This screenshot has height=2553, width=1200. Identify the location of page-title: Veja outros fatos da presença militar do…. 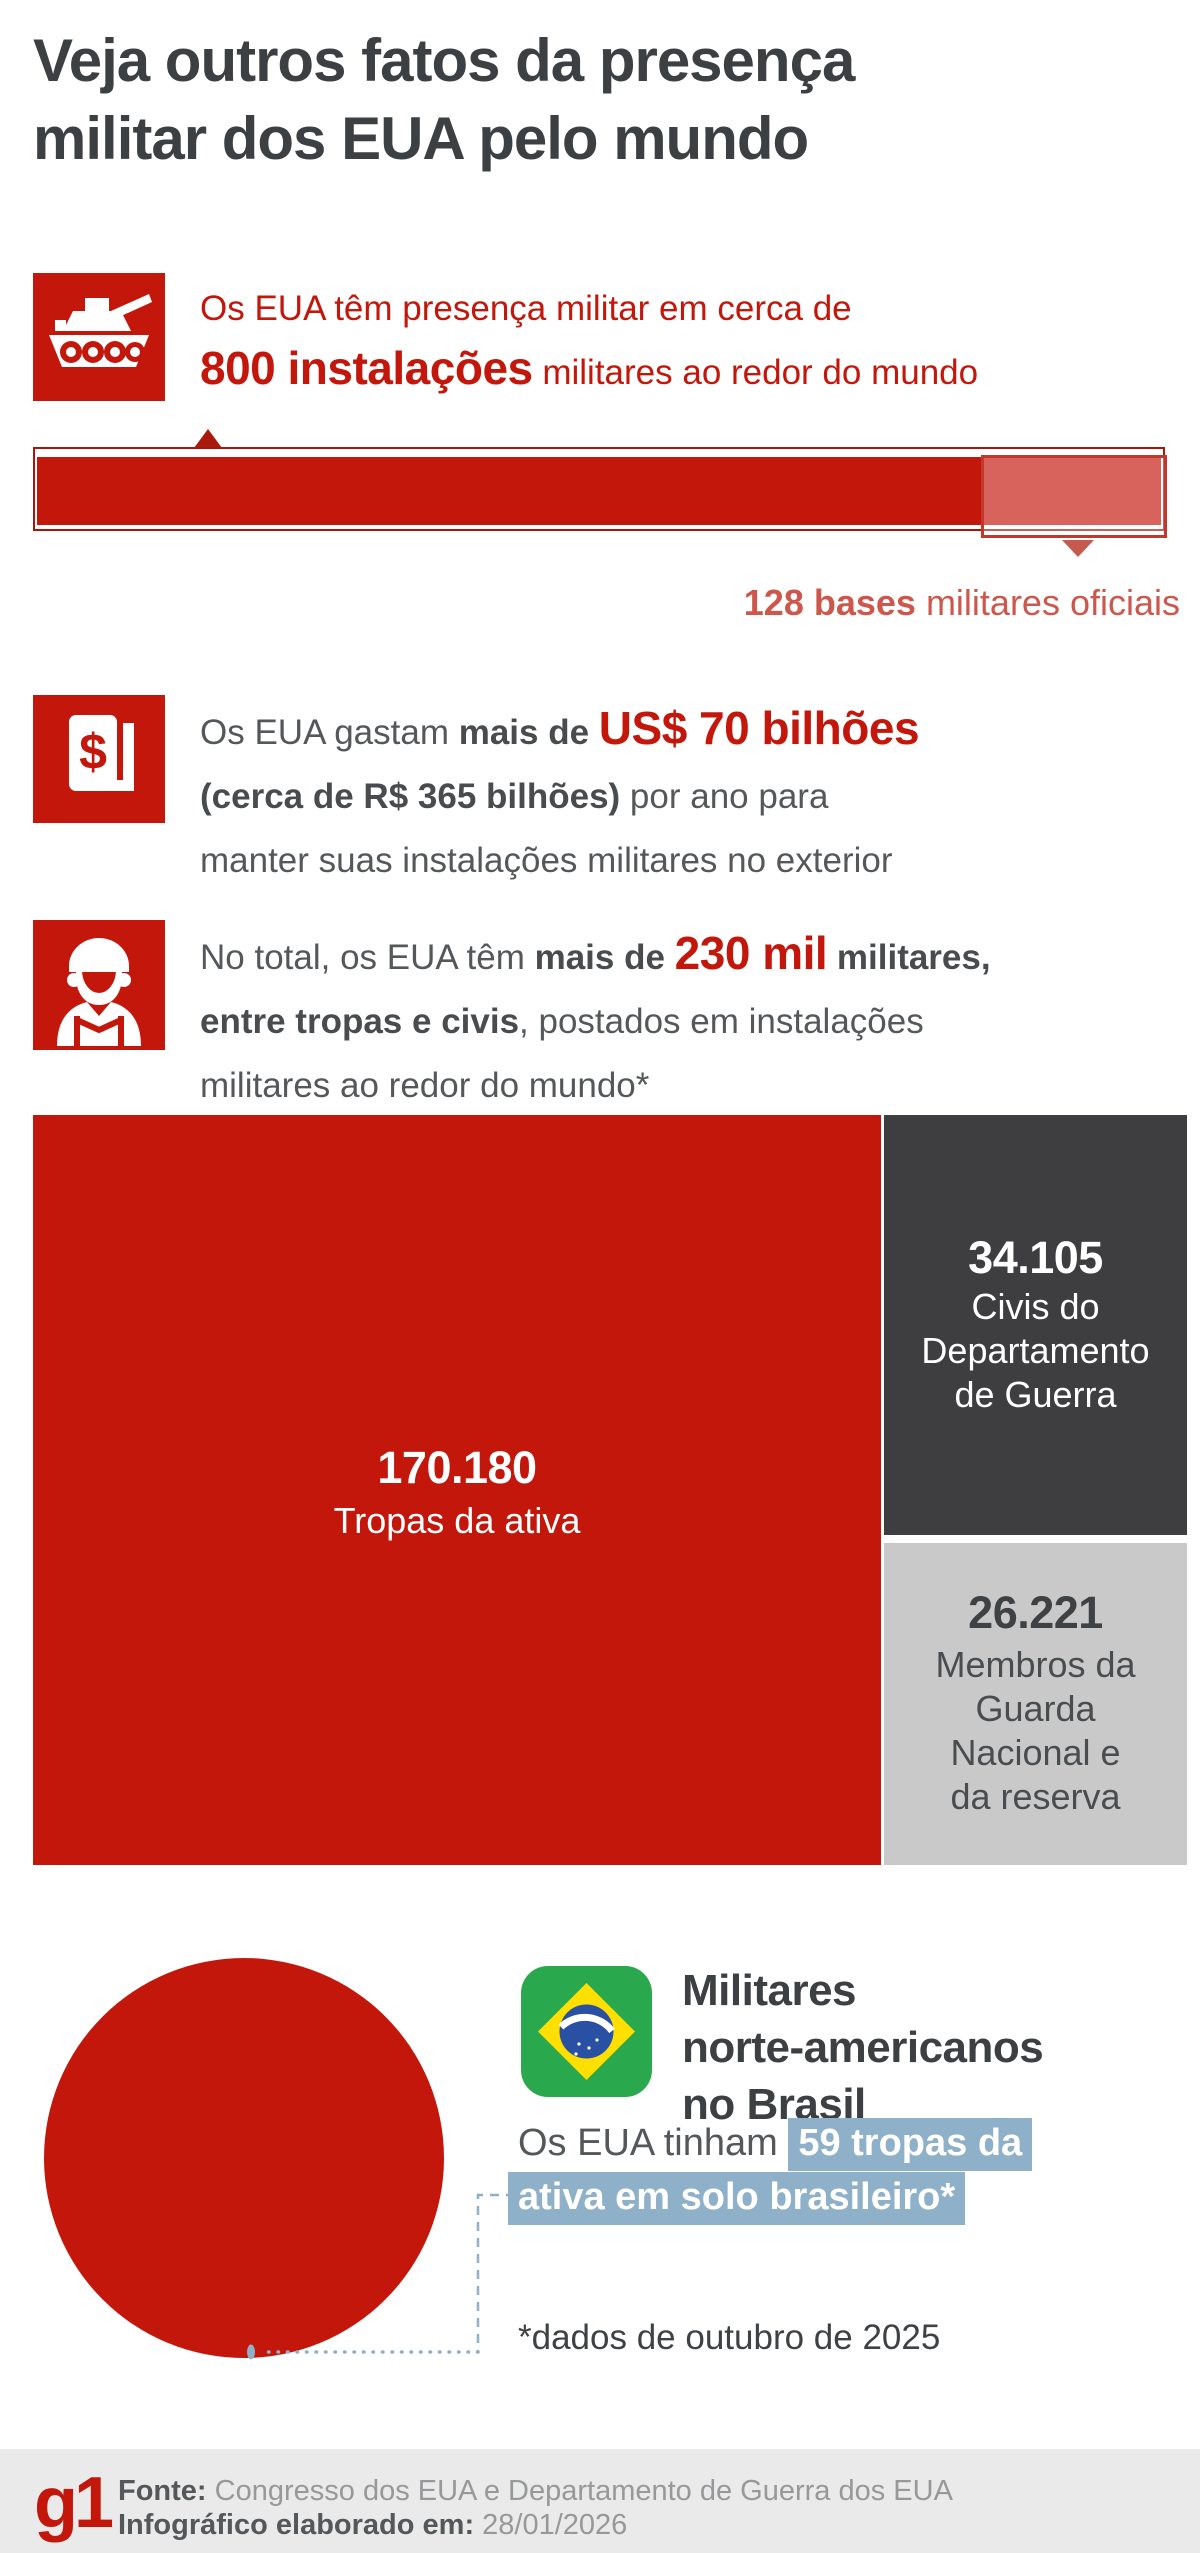
(603, 100).